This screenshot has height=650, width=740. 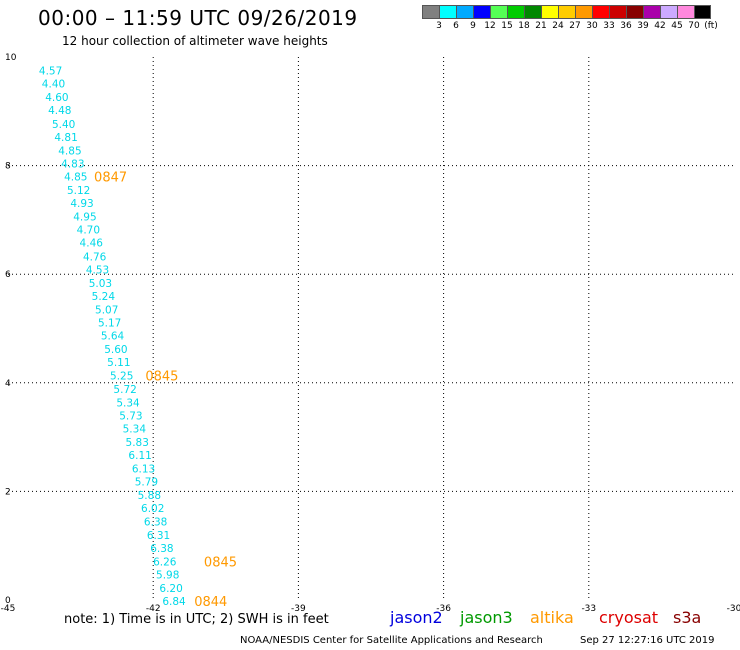 What do you see at coordinates (95, 257) in the screenshot?
I see `wave-height-point: 4.76` at bounding box center [95, 257].